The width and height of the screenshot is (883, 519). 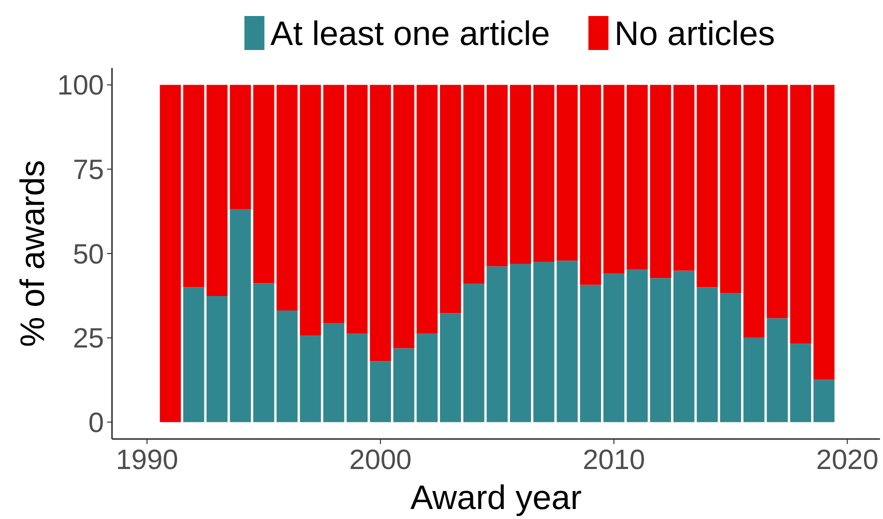 What do you see at coordinates (88, 254) in the screenshot?
I see `y-tick-label: 50` at bounding box center [88, 254].